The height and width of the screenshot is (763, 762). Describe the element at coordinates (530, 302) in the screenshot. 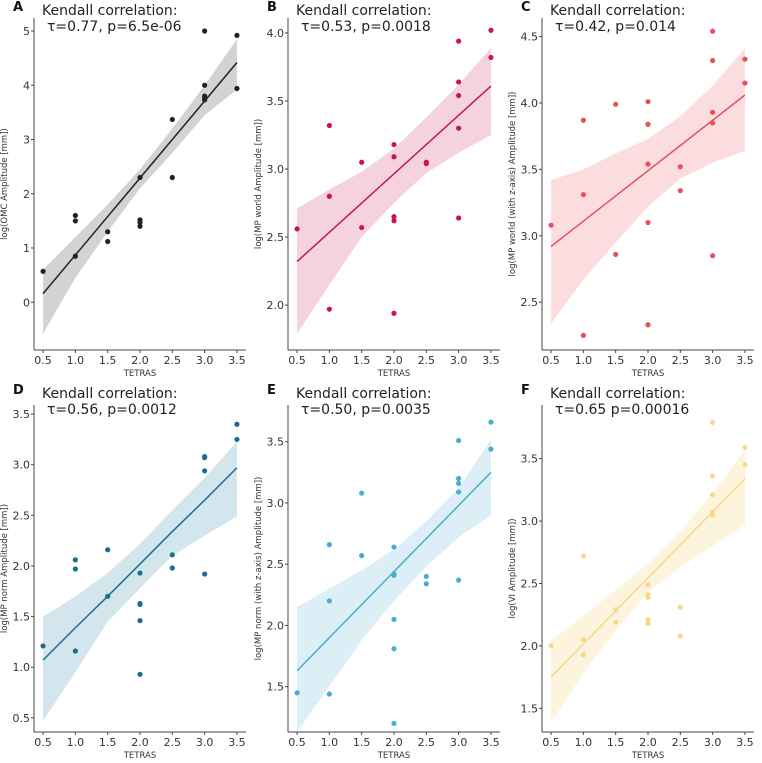

I see `y-tick-label: 2.5` at that location.